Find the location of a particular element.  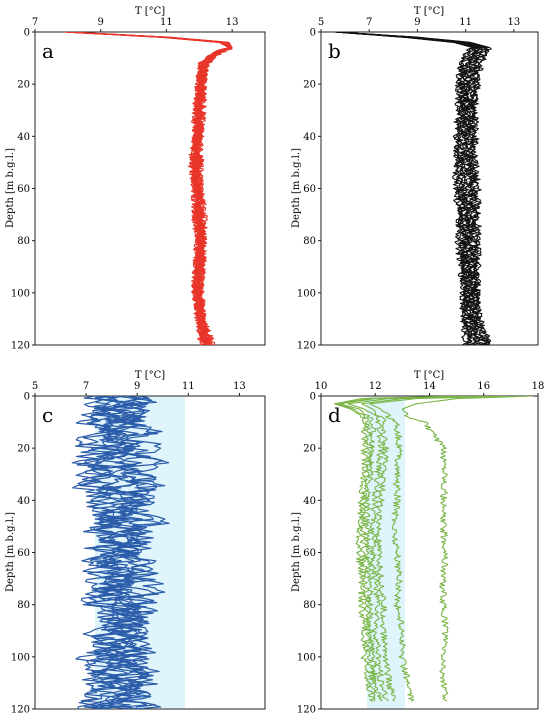

panel-letter: c is located at coordinates (47, 415).